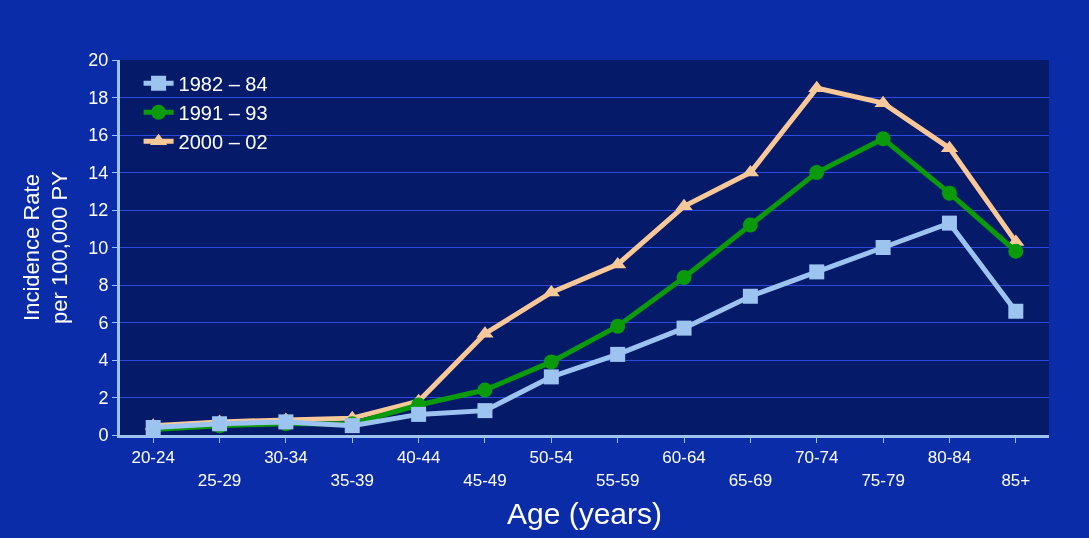 This screenshot has height=538, width=1089. Describe the element at coordinates (98, 210) in the screenshot. I see `y-tick-label: 12` at that location.